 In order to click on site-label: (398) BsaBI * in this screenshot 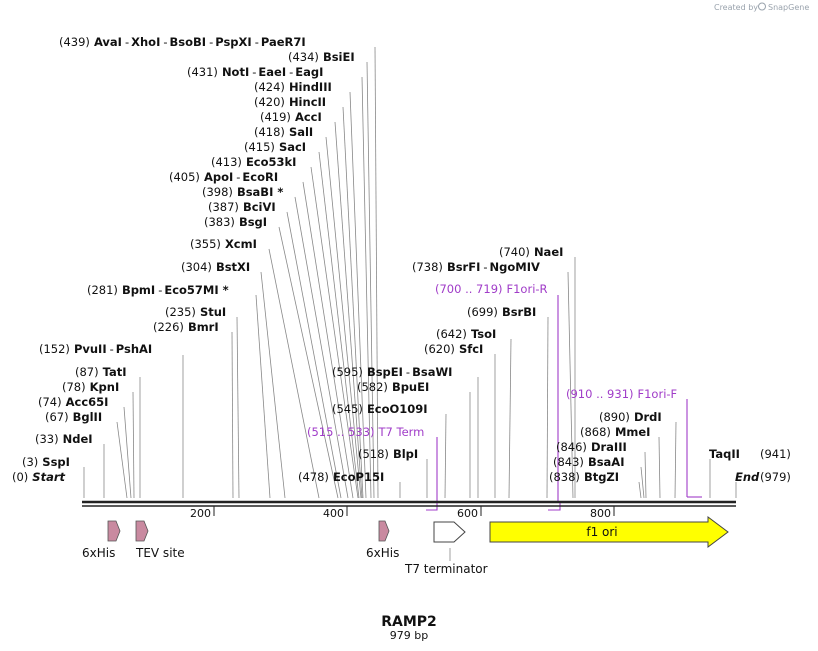, I will do `click(242, 192)`.